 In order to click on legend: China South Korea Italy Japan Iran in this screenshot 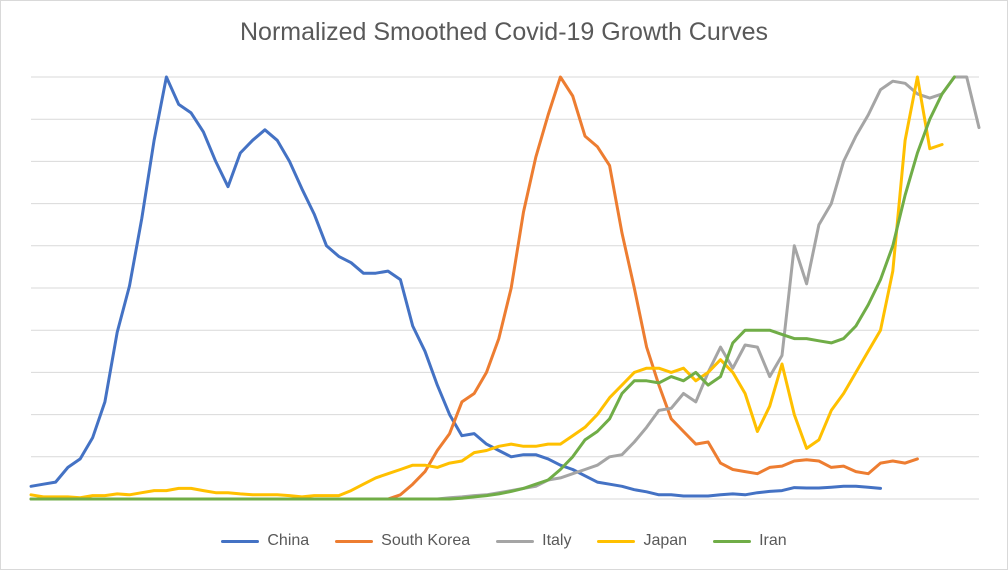, I will do `click(504, 541)`.